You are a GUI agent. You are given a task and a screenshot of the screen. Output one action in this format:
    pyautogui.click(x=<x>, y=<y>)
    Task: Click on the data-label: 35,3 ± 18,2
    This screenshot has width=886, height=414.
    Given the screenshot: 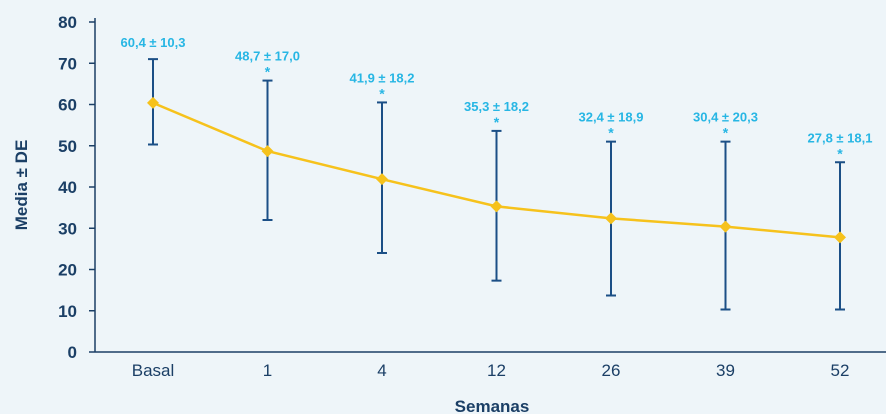 What is the action you would take?
    pyautogui.click(x=496, y=106)
    